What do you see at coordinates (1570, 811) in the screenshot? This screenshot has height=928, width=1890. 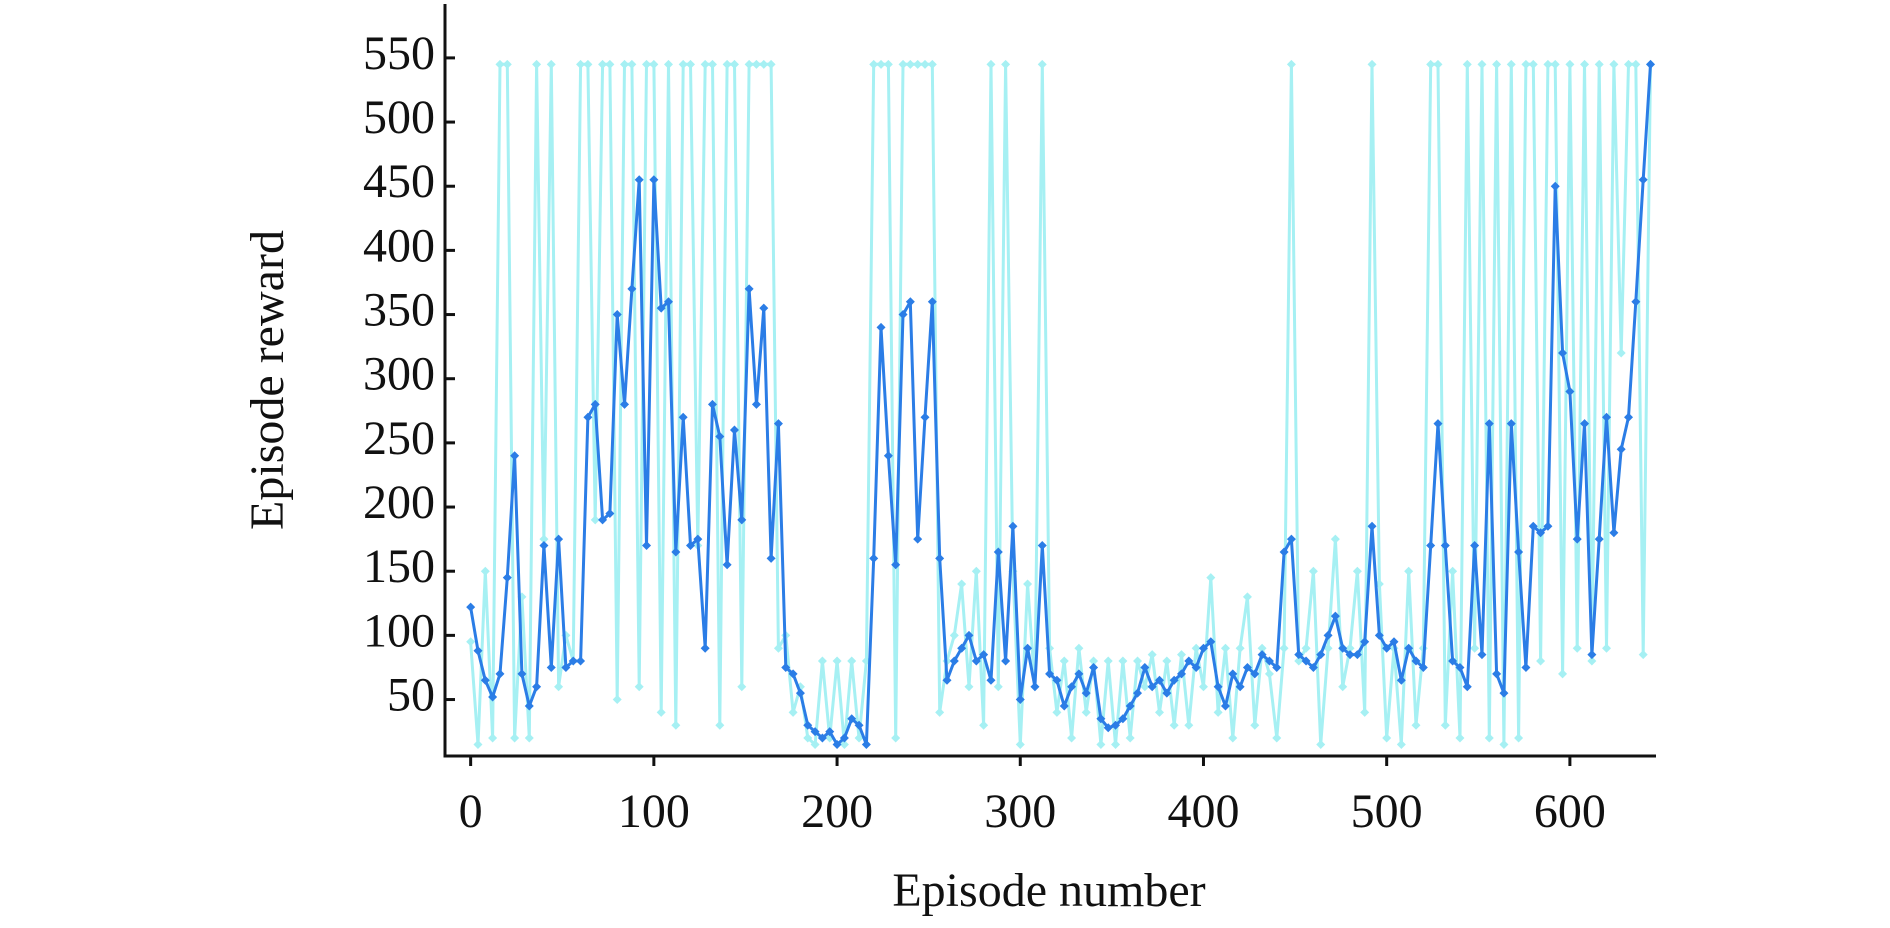 I see `x-tick-label: 600` at bounding box center [1570, 811].